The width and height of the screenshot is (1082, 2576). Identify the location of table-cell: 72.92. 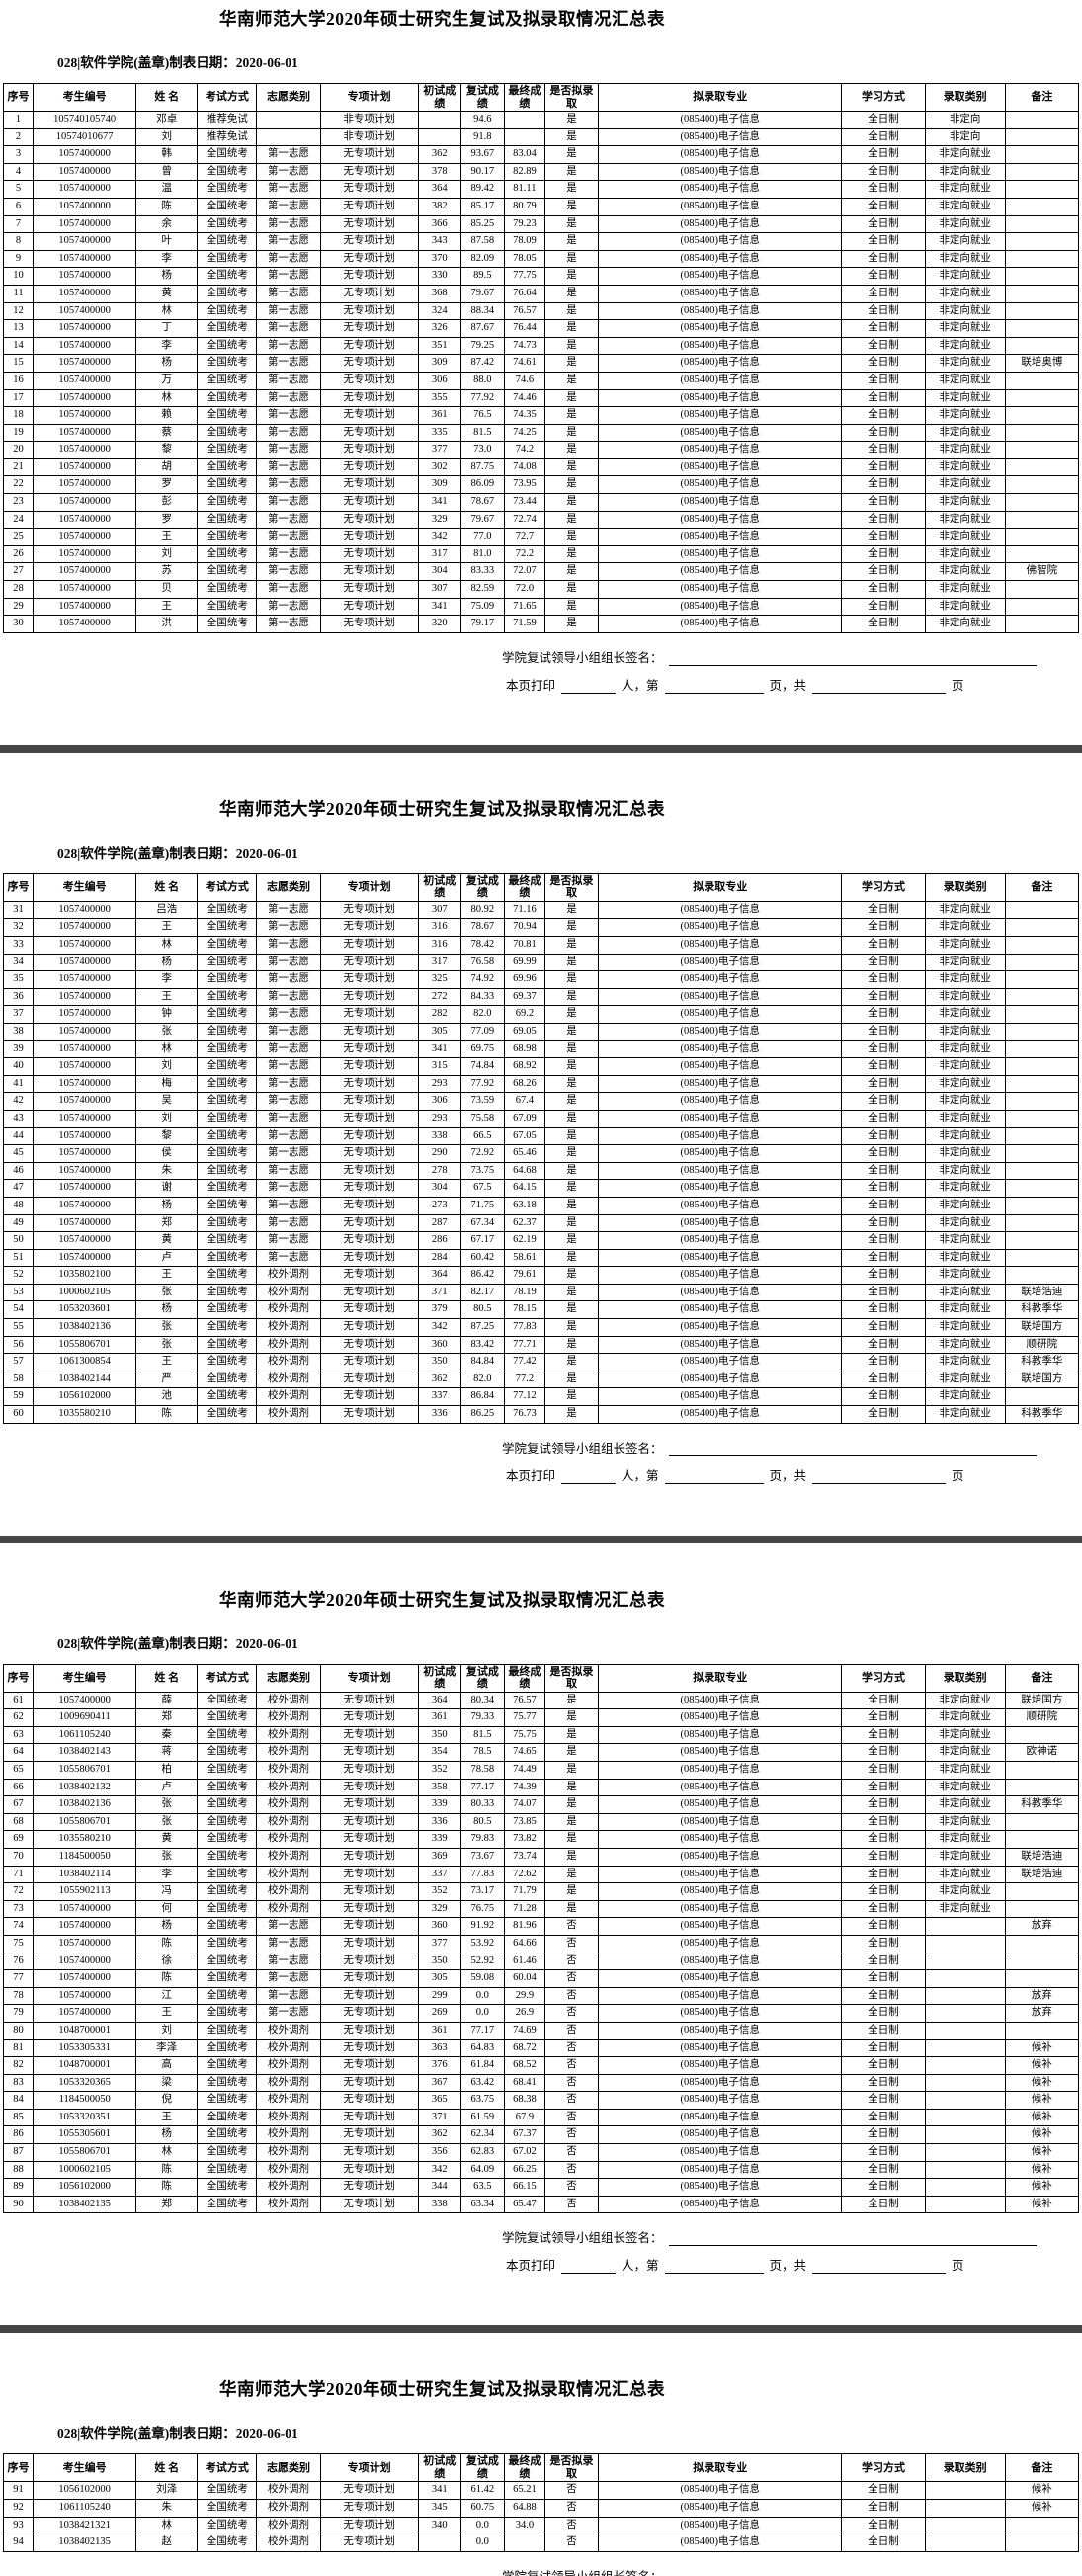
(482, 1153).